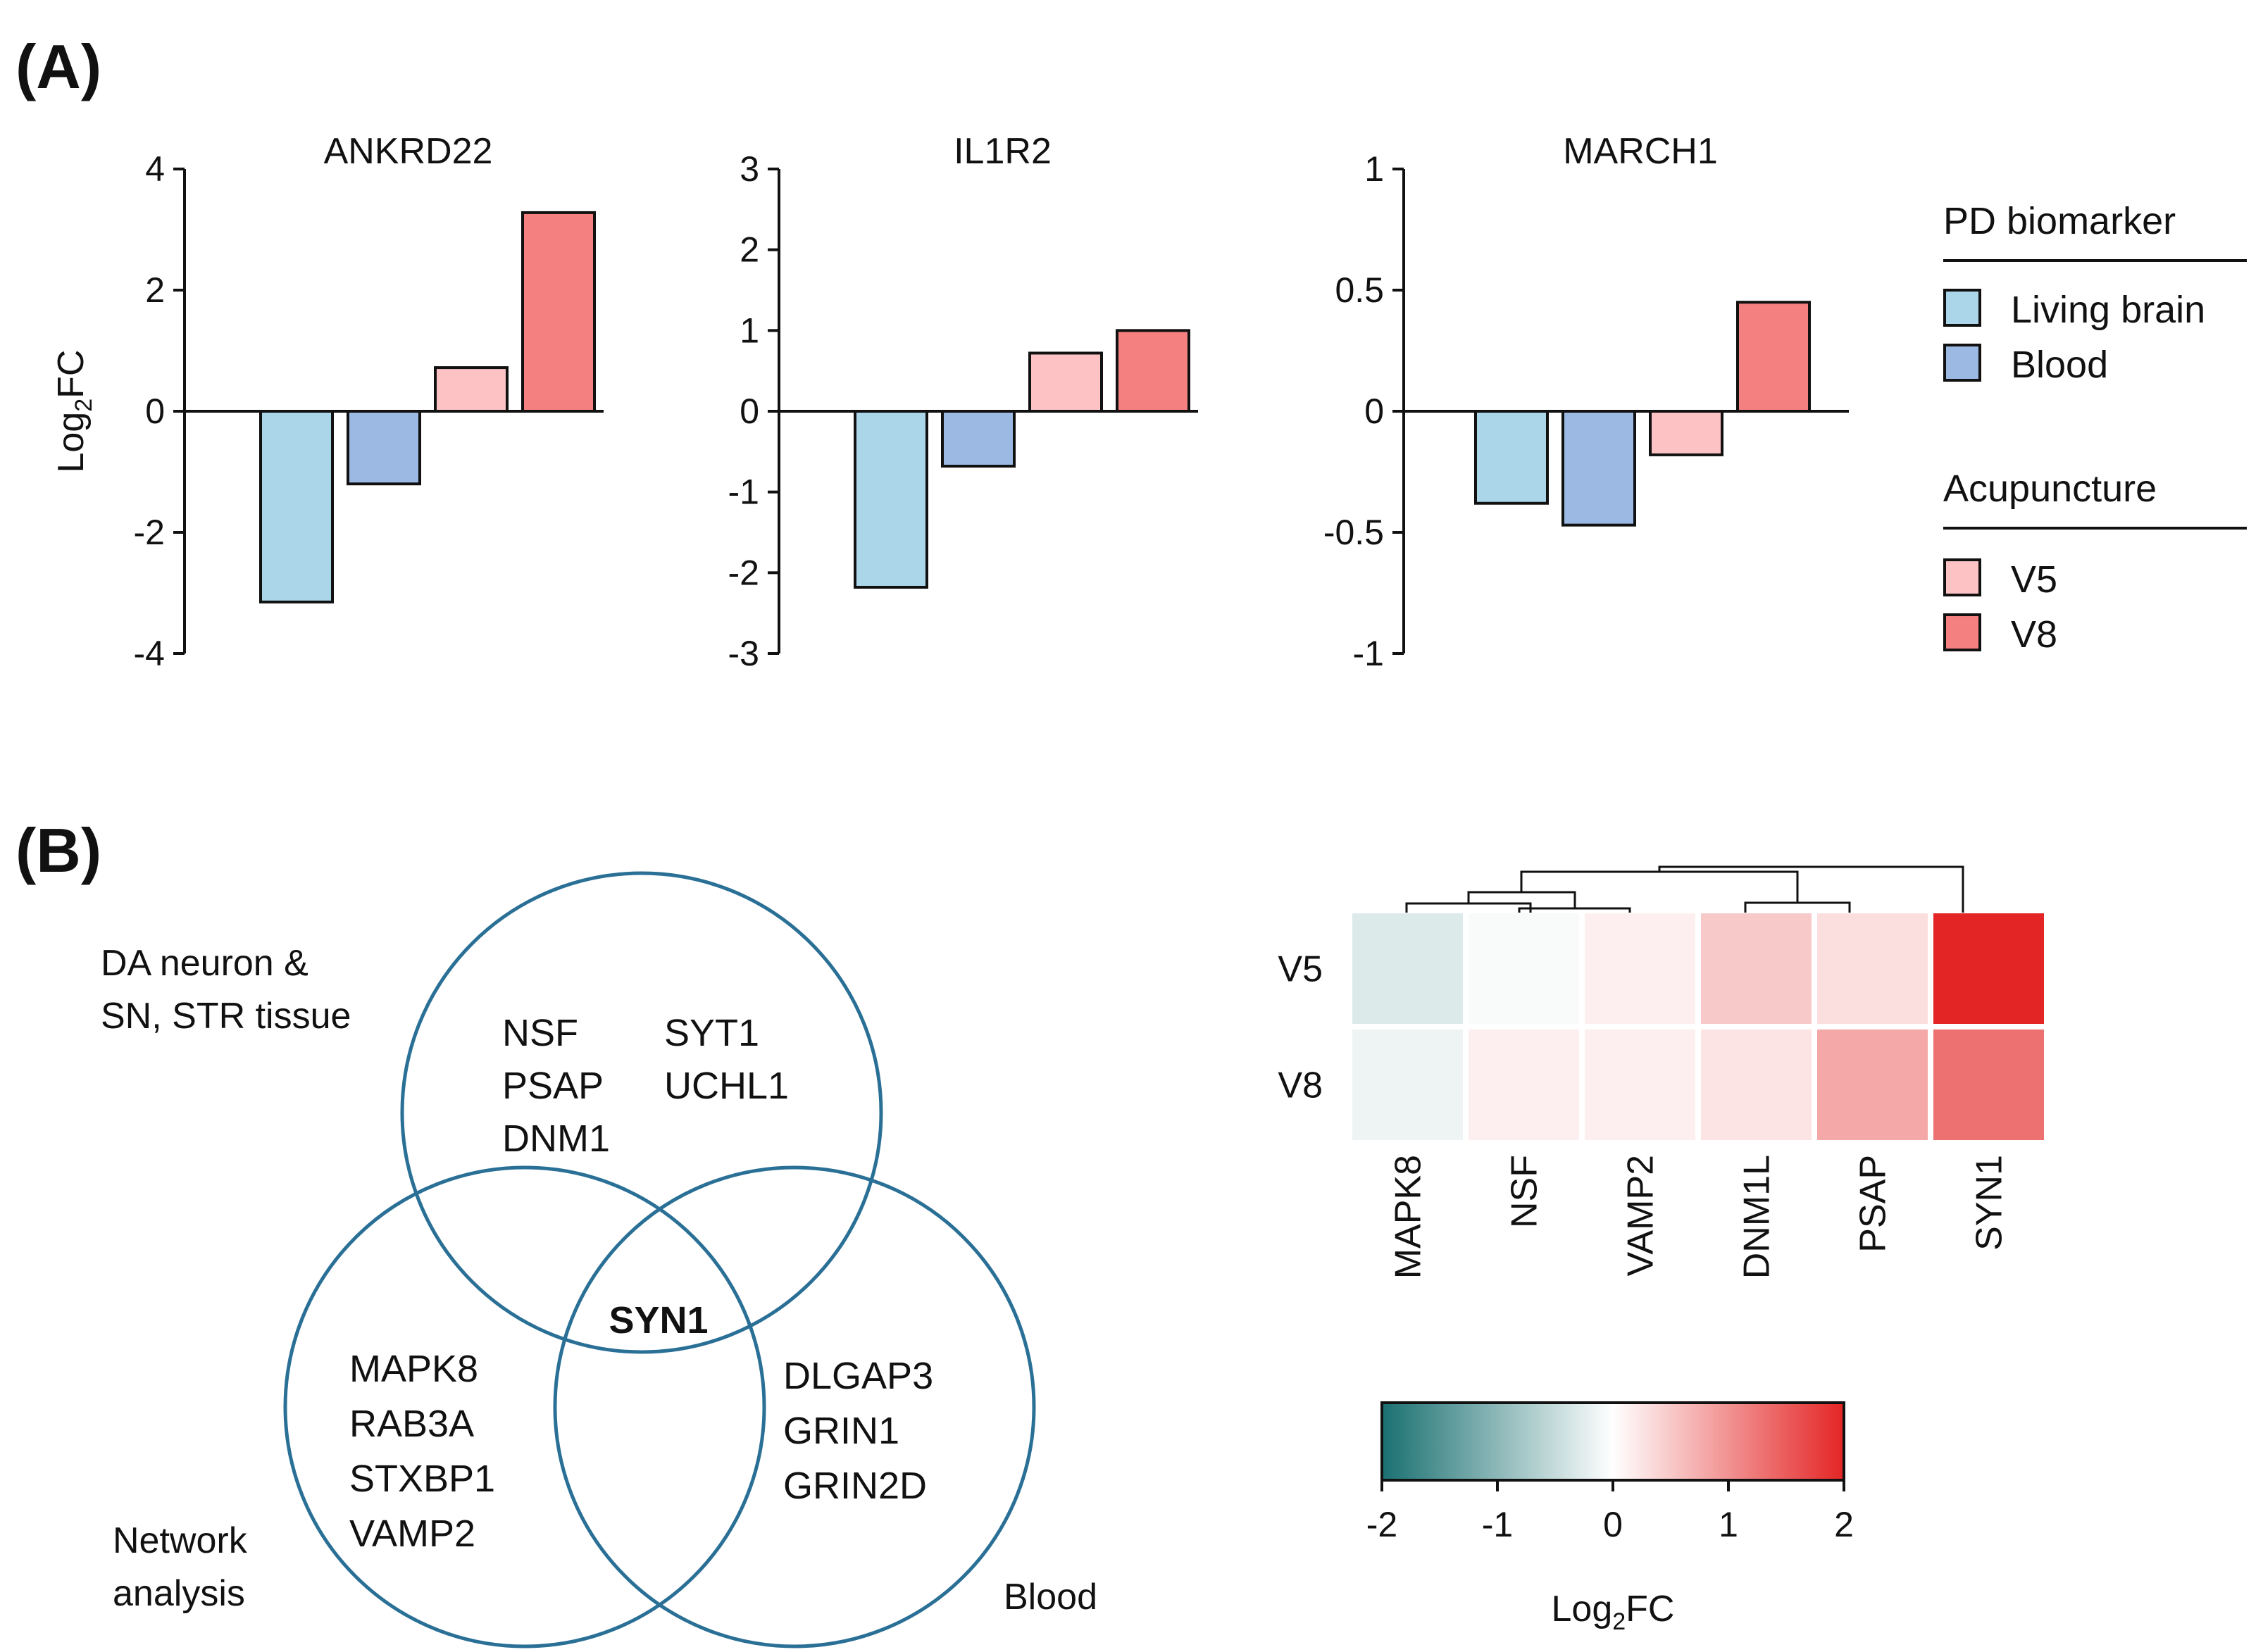  I want to click on legend-label-blood: Blood, so click(2059, 365).